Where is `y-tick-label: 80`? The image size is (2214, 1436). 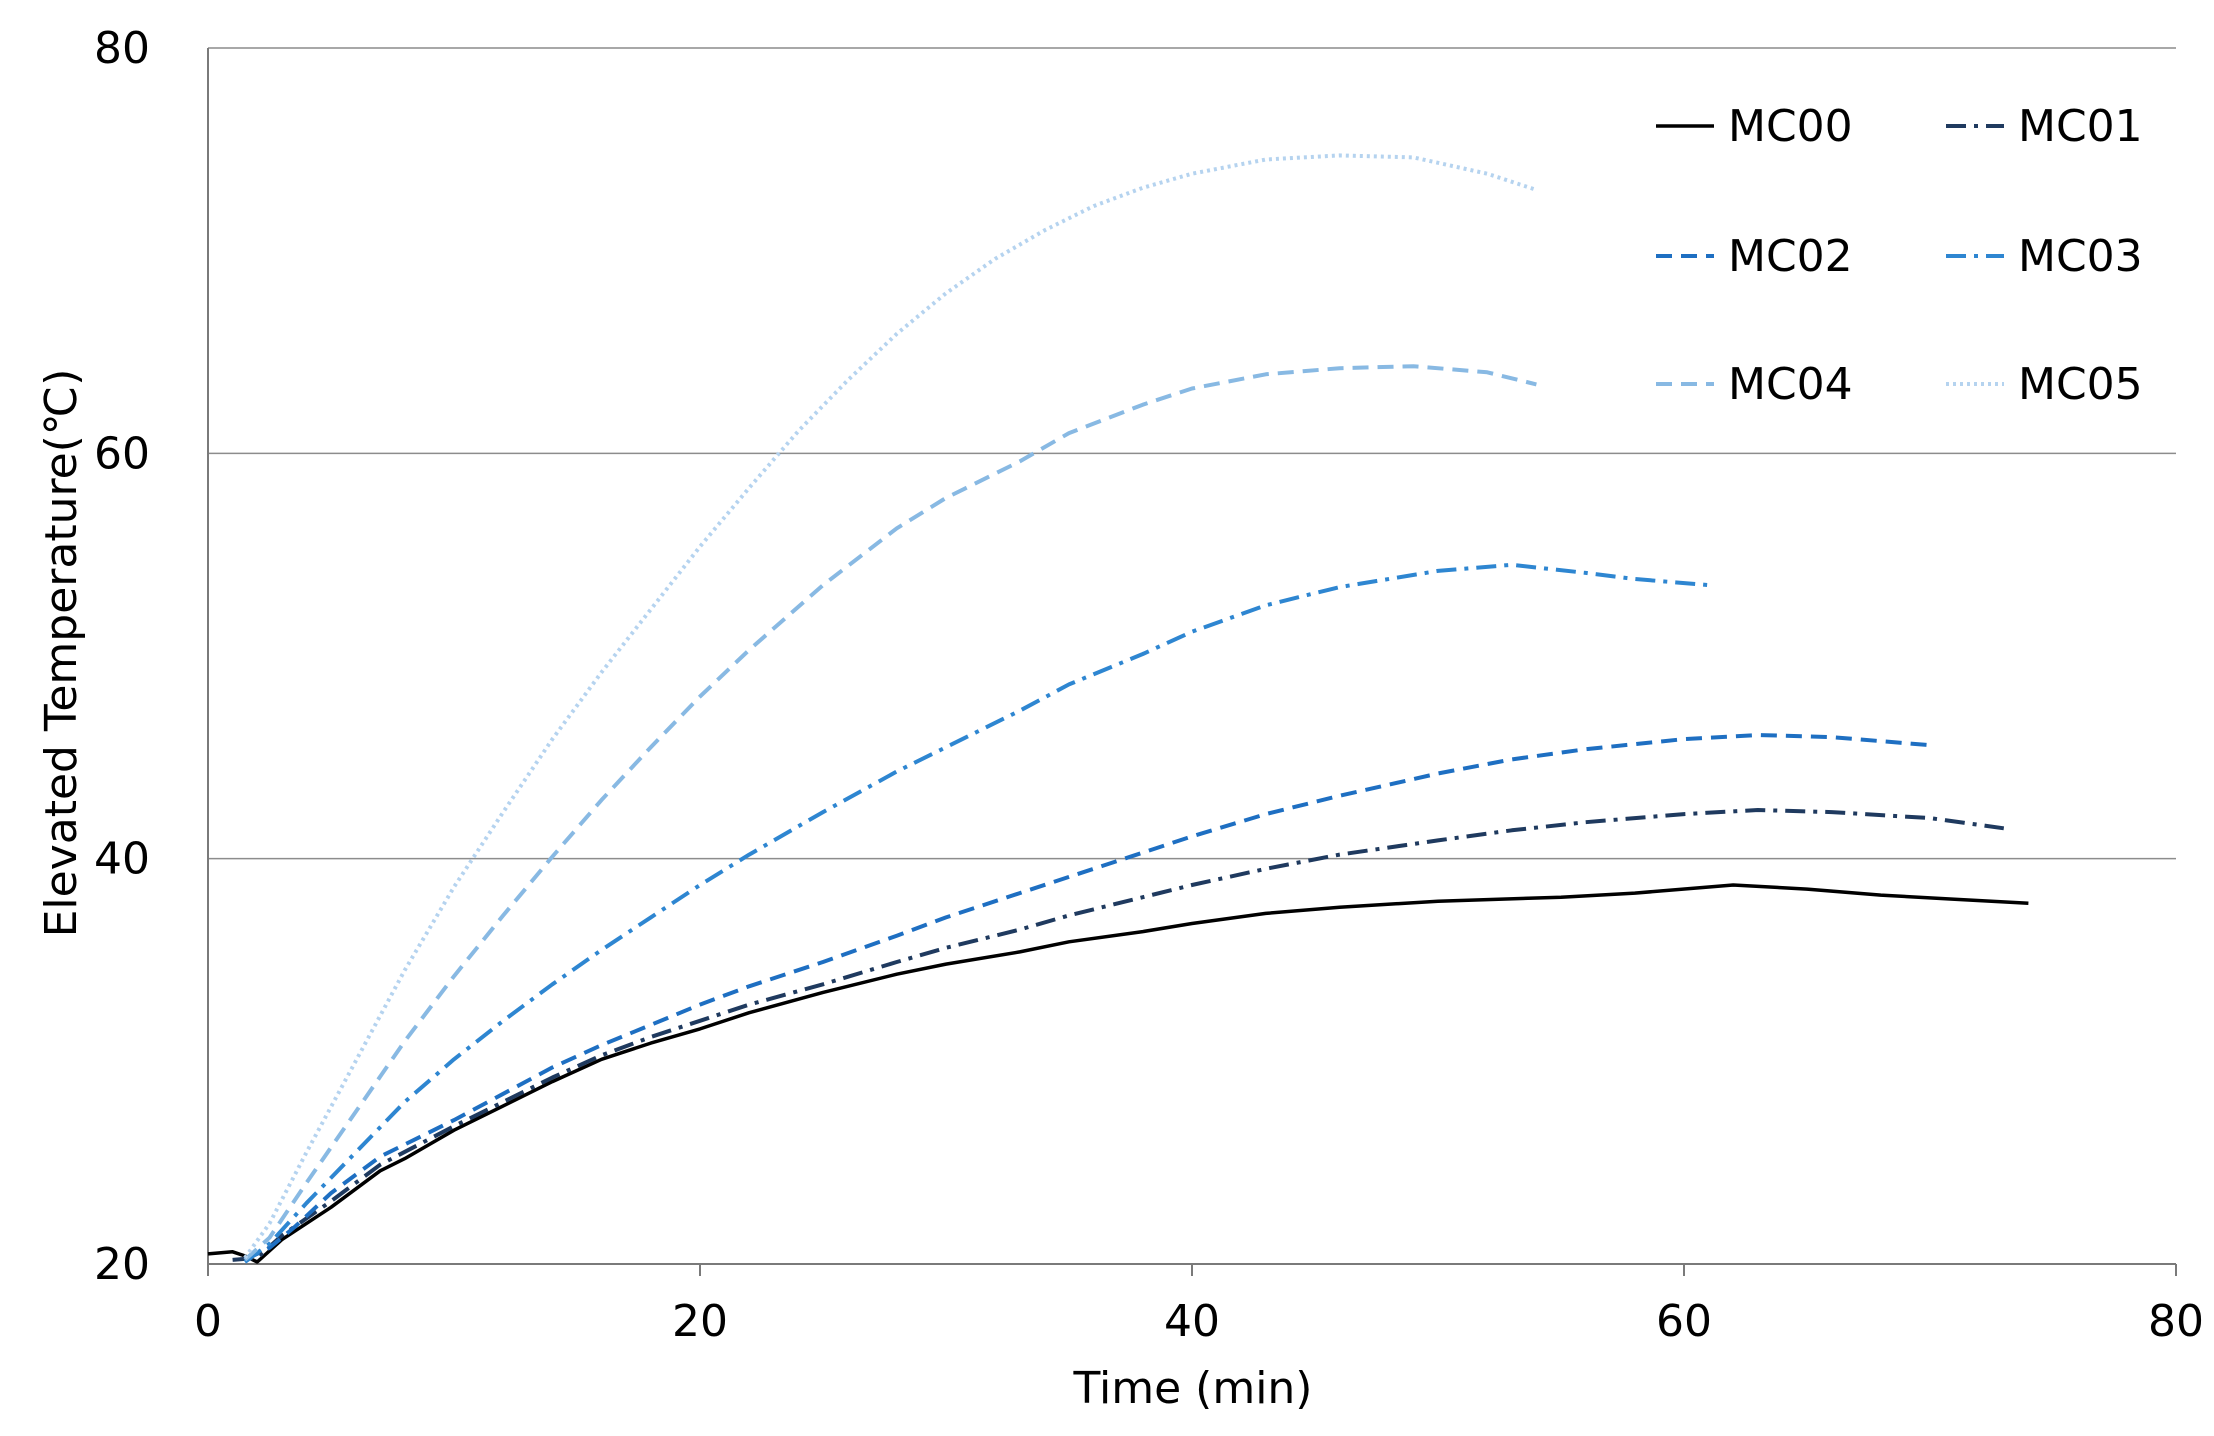
y-tick-label: 80 is located at coordinates (122, 48).